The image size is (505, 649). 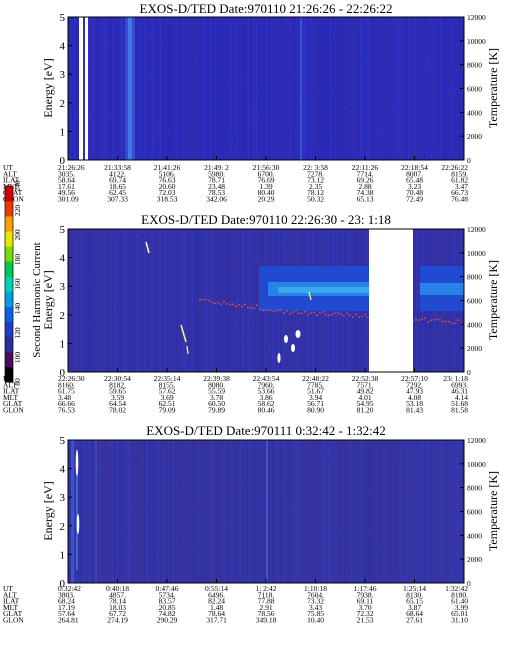 I want to click on ephemeris-cell: 22:48:22, so click(x=315, y=378).